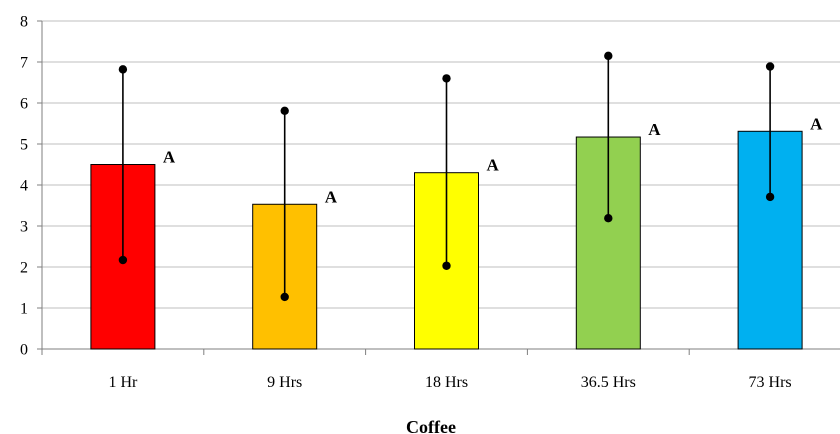 The image size is (840, 434). I want to click on x-tick-label: 73 Hrs, so click(770, 382).